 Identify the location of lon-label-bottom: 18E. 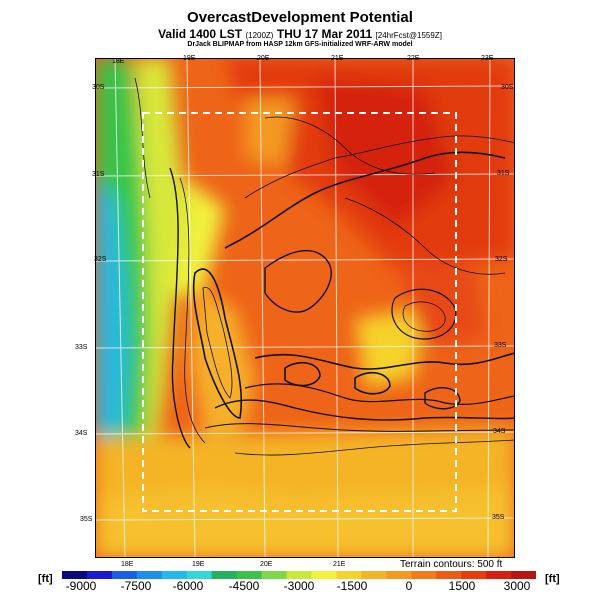
(127, 564).